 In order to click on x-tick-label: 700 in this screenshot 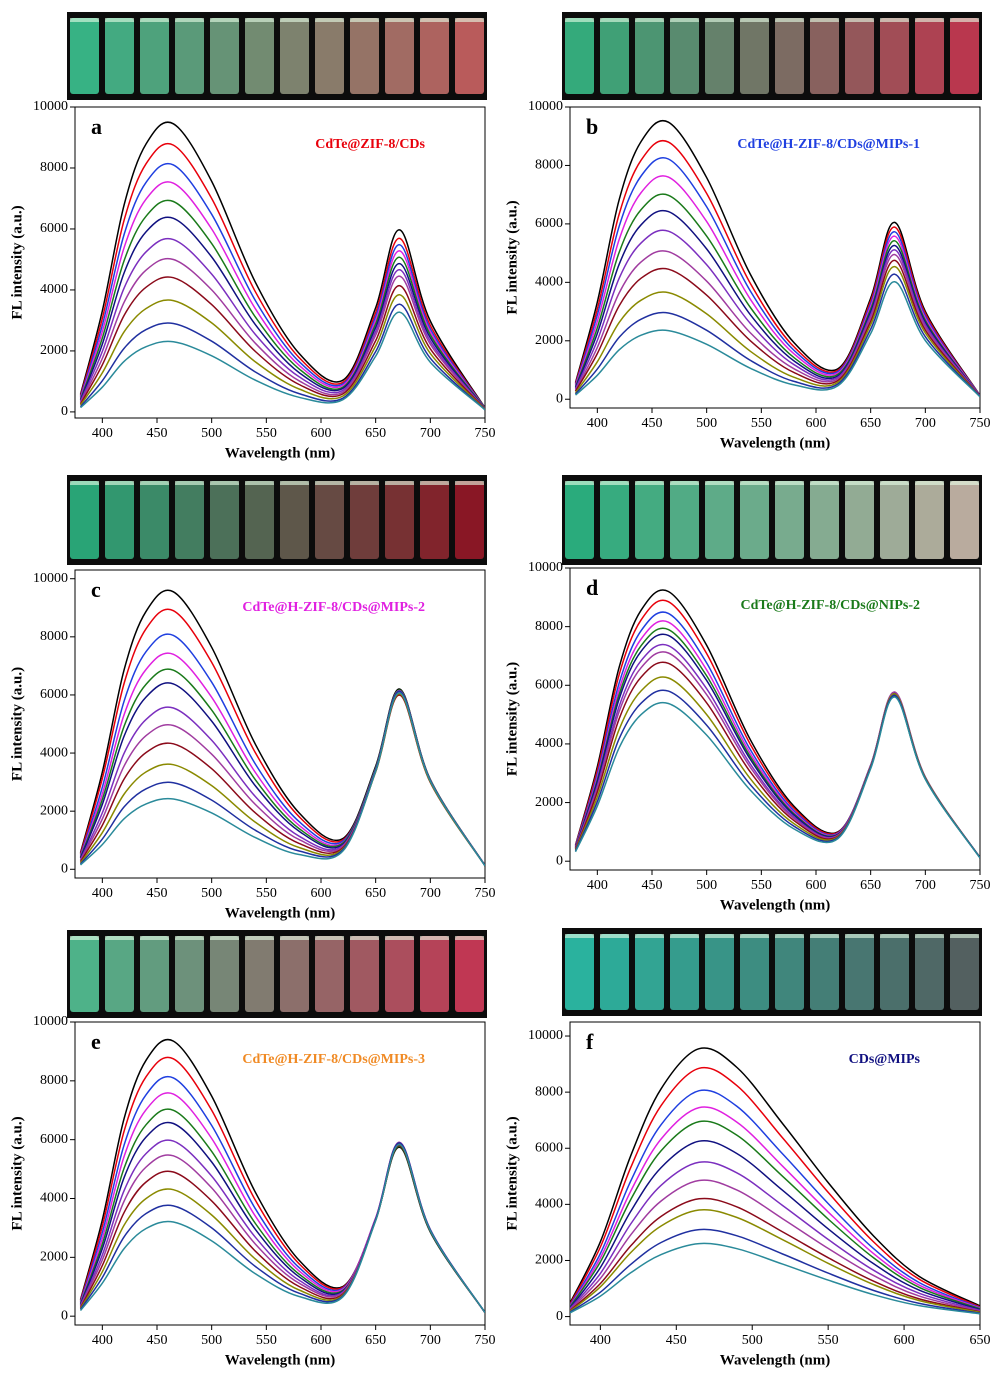, I will do `click(430, 433)`.